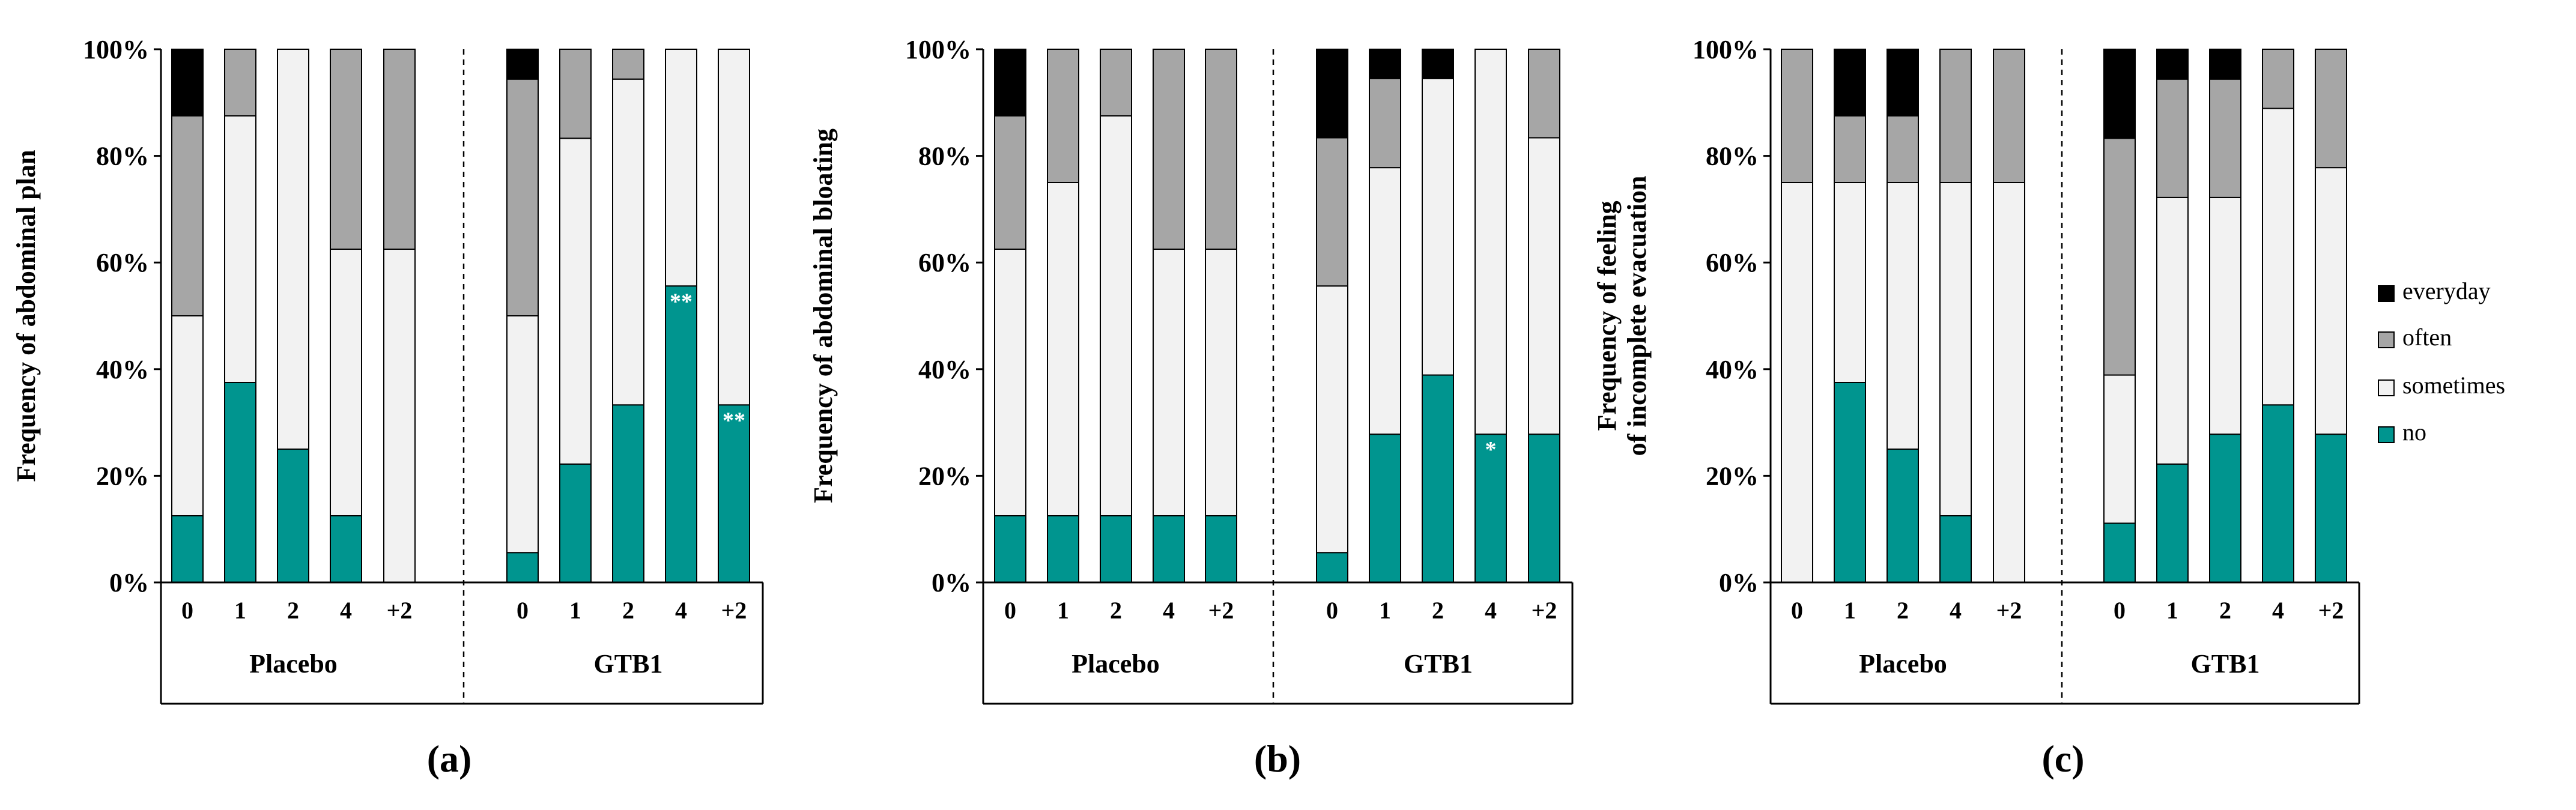  What do you see at coordinates (122, 156) in the screenshot?
I see `y-tick-label: 80%` at bounding box center [122, 156].